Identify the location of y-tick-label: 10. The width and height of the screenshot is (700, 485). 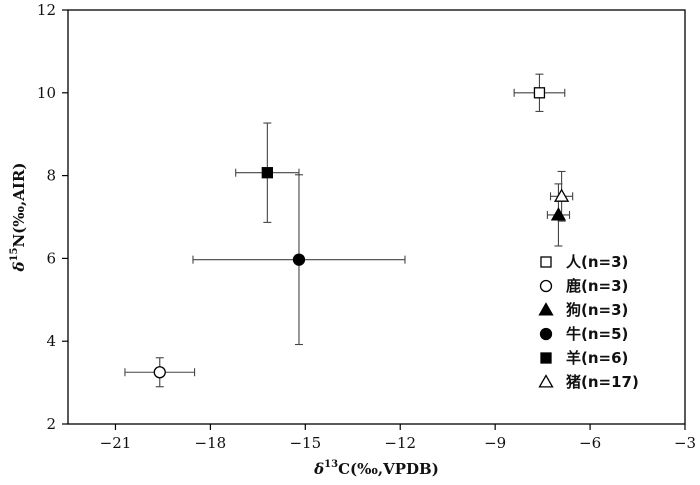
(46, 93).